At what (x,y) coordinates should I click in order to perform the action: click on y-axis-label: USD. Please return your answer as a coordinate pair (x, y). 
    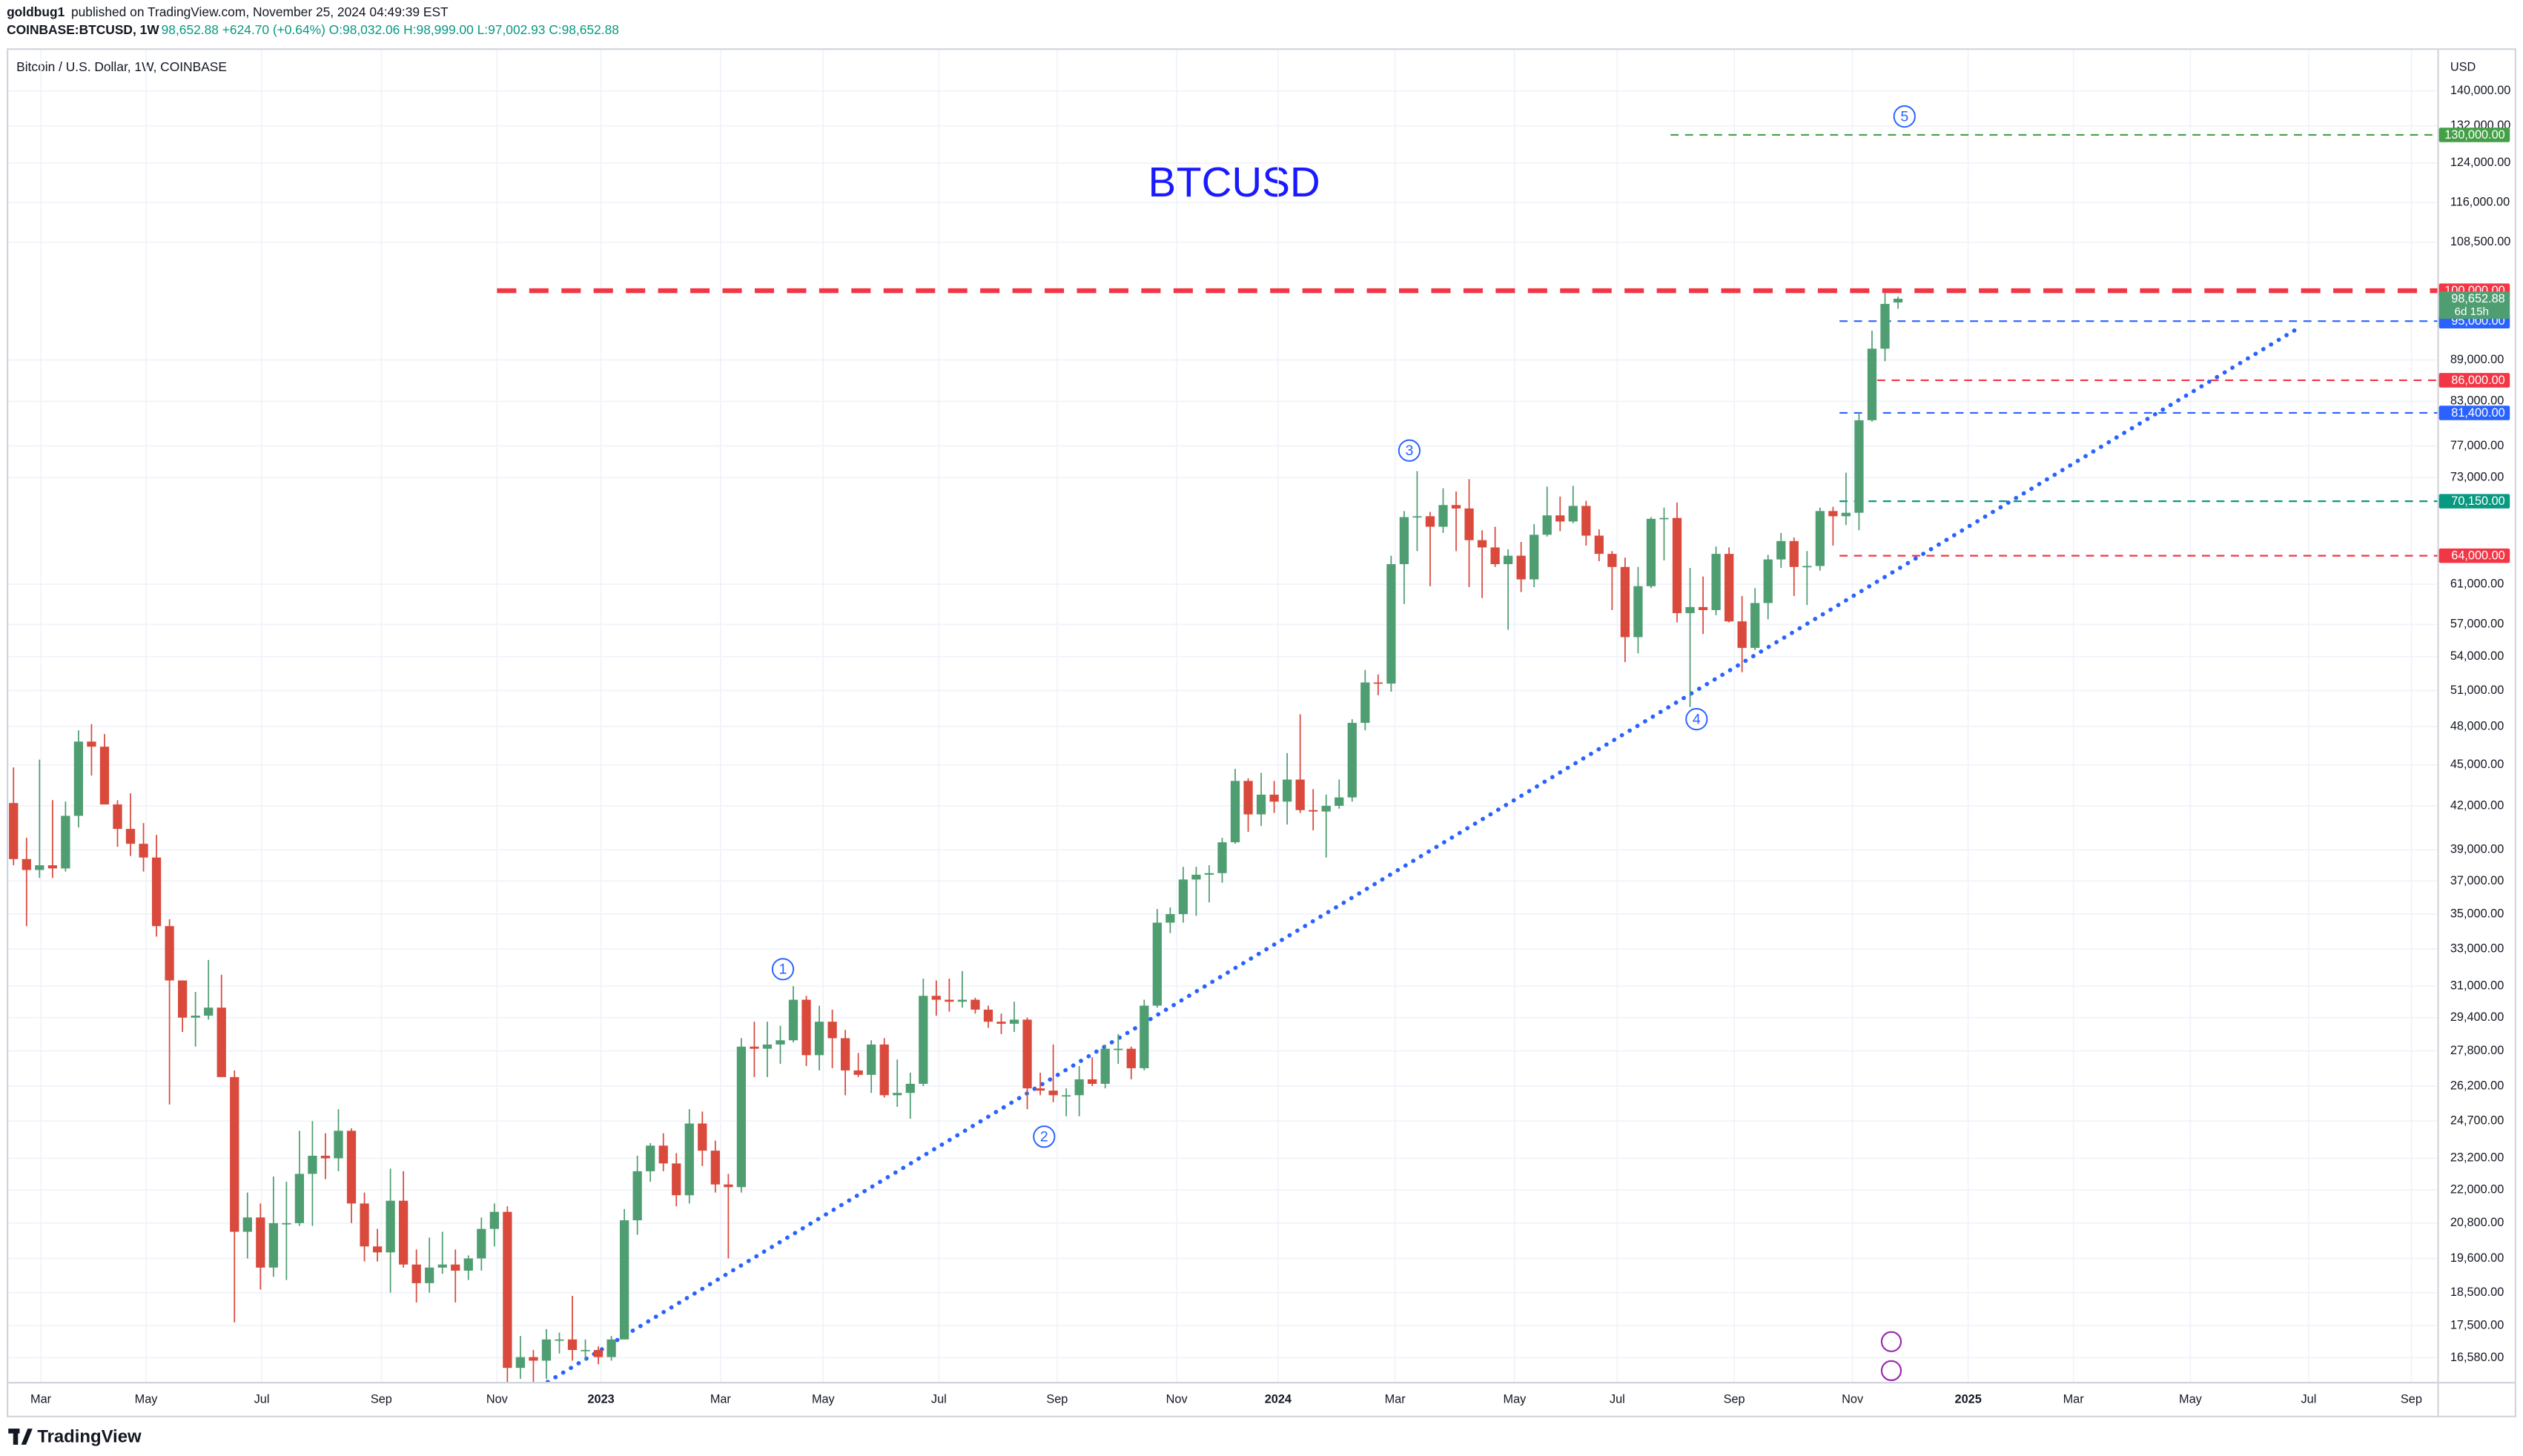
    Looking at the image, I should click on (2463, 67).